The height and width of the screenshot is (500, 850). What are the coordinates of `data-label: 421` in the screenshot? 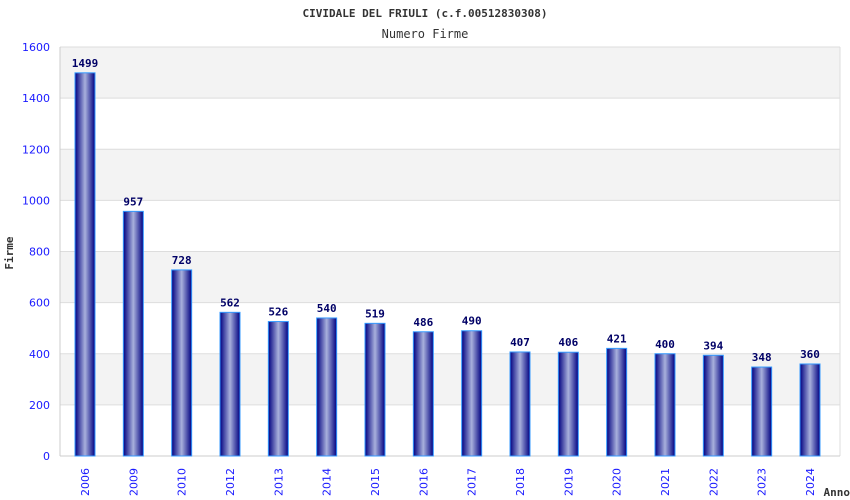 It's located at (617, 338).